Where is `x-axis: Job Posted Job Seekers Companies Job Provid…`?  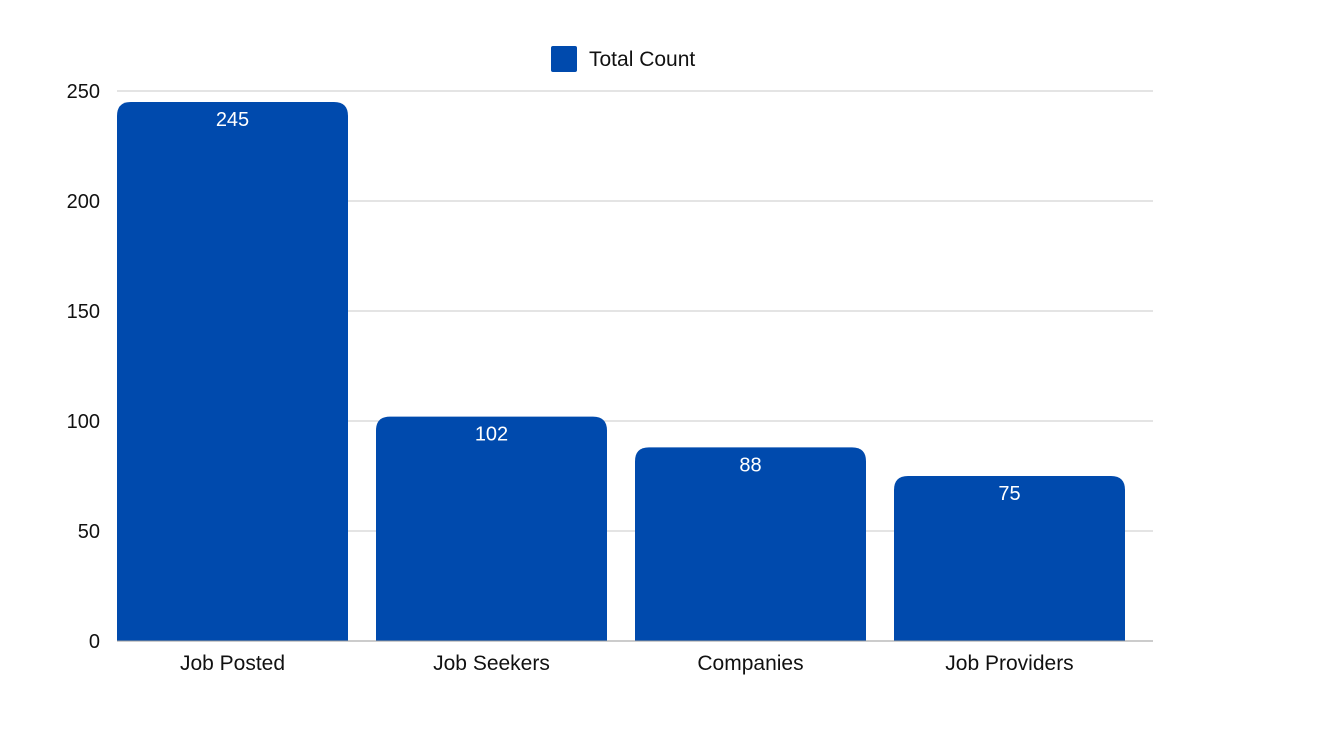 x-axis: Job Posted Job Seekers Companies Job Provid… is located at coordinates (635, 657).